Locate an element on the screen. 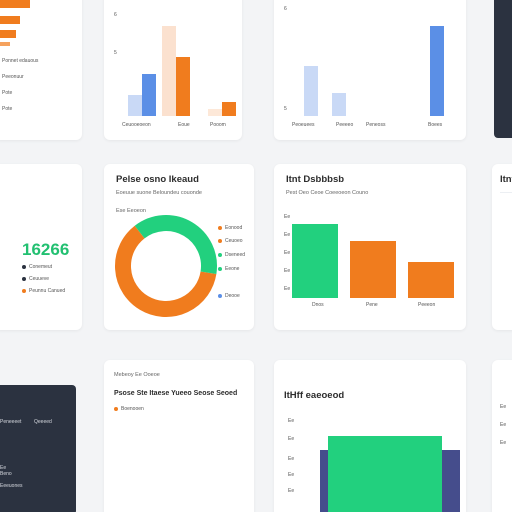 The height and width of the screenshot is (512, 512). bar-card-subtitle: Pest Oeo Ceoe Coeeoeon Couno is located at coordinates (327, 193).